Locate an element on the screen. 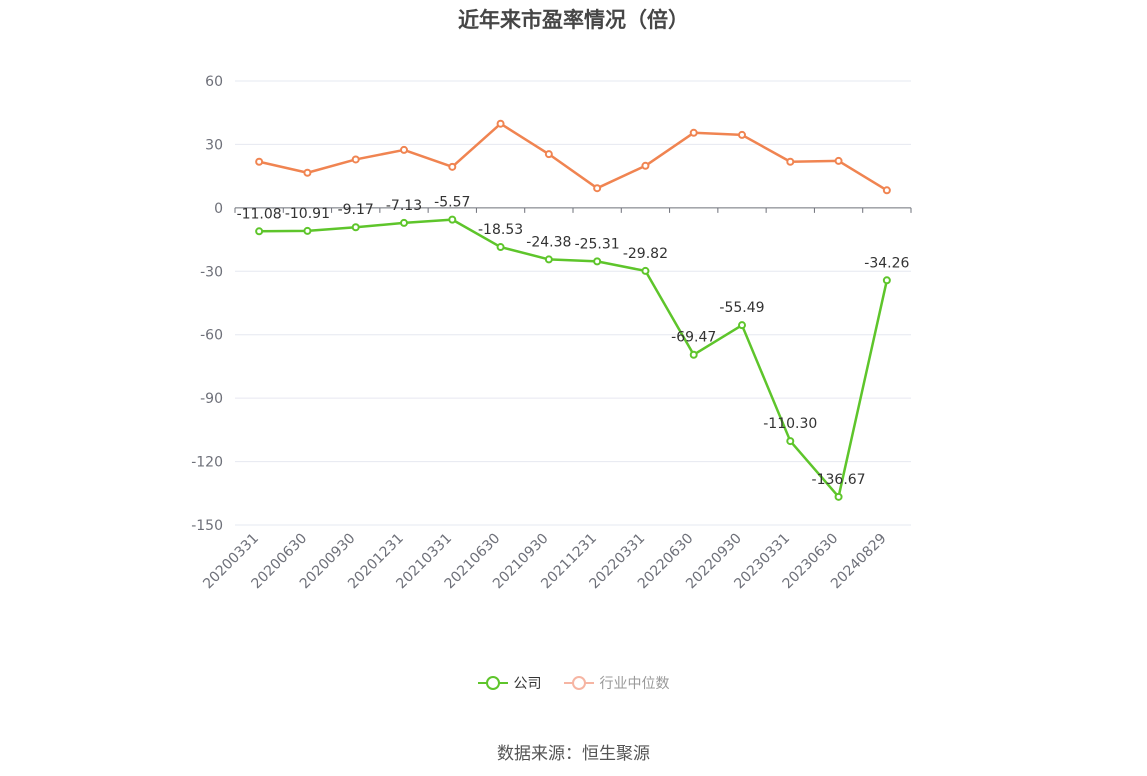 The width and height of the screenshot is (1147, 776). legend-industry-label: 行业中位数 is located at coordinates (634, 684).